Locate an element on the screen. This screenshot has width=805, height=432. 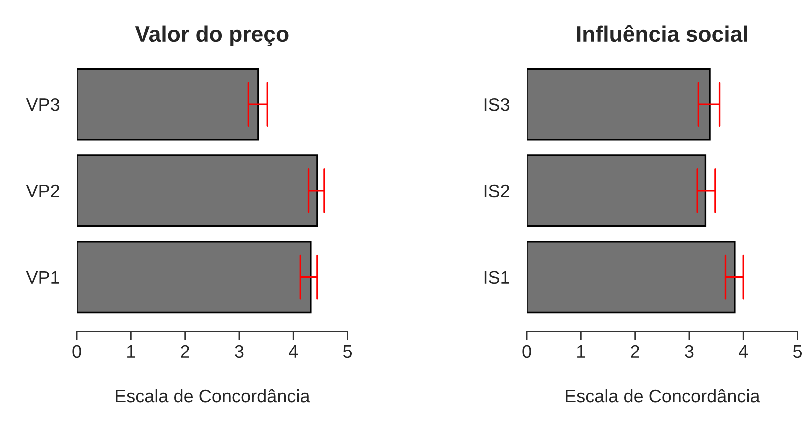
y-tick-label: IS1 is located at coordinates (497, 277).